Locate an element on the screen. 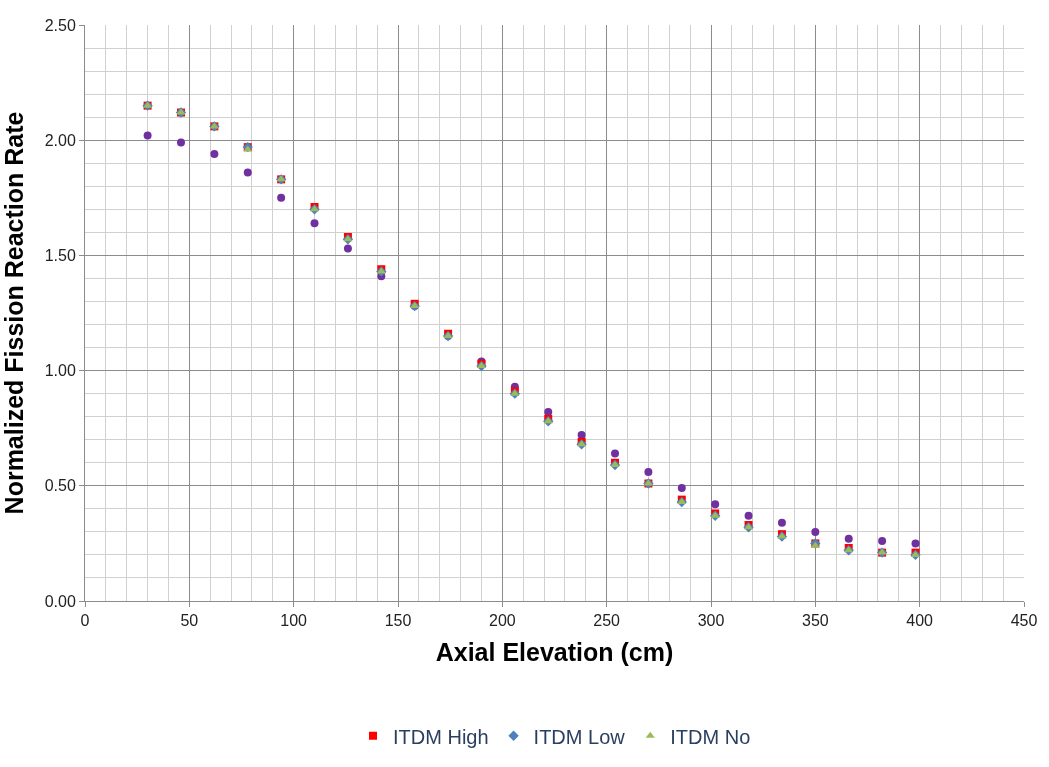  y-tick-label: 1.50 is located at coordinates (60, 255).